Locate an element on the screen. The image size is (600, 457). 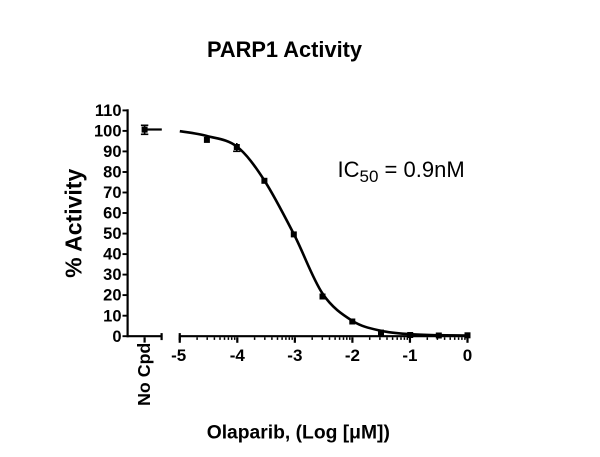
svg-text: Olaparib, (Log [μM]) is located at coordinates (298, 433).